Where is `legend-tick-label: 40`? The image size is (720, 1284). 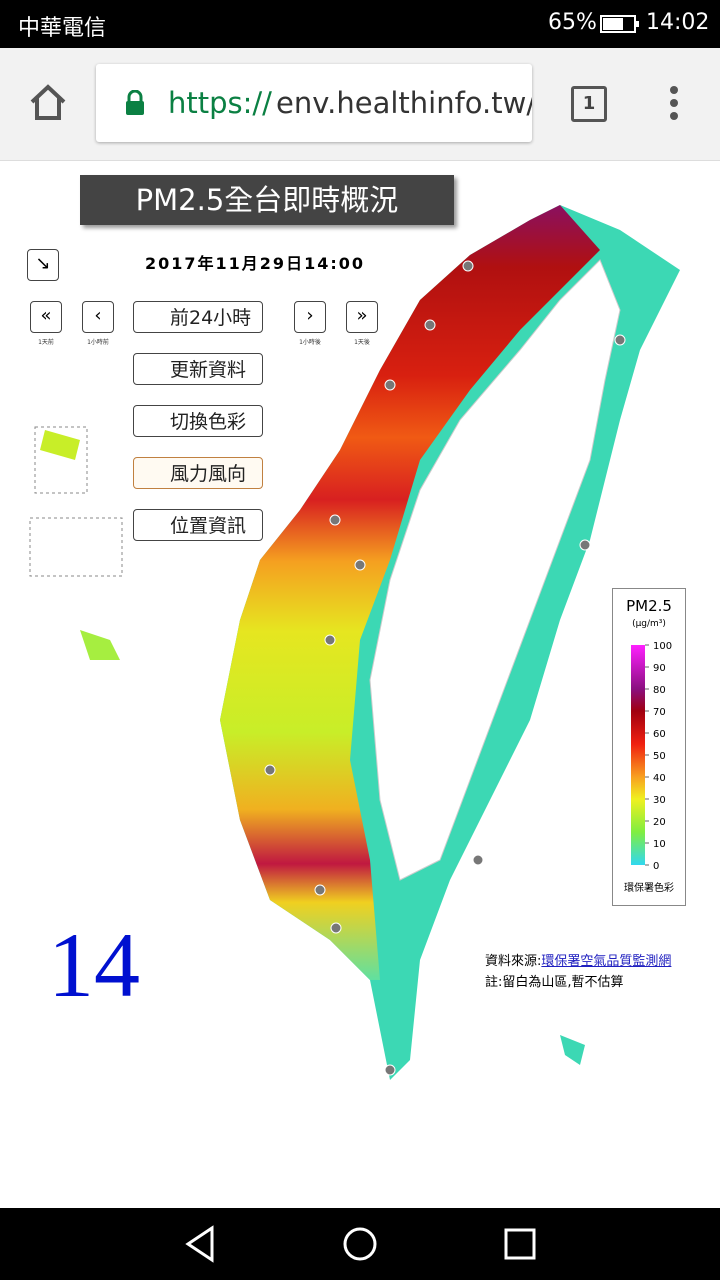
legend-tick-label: 40 is located at coordinates (659, 778).